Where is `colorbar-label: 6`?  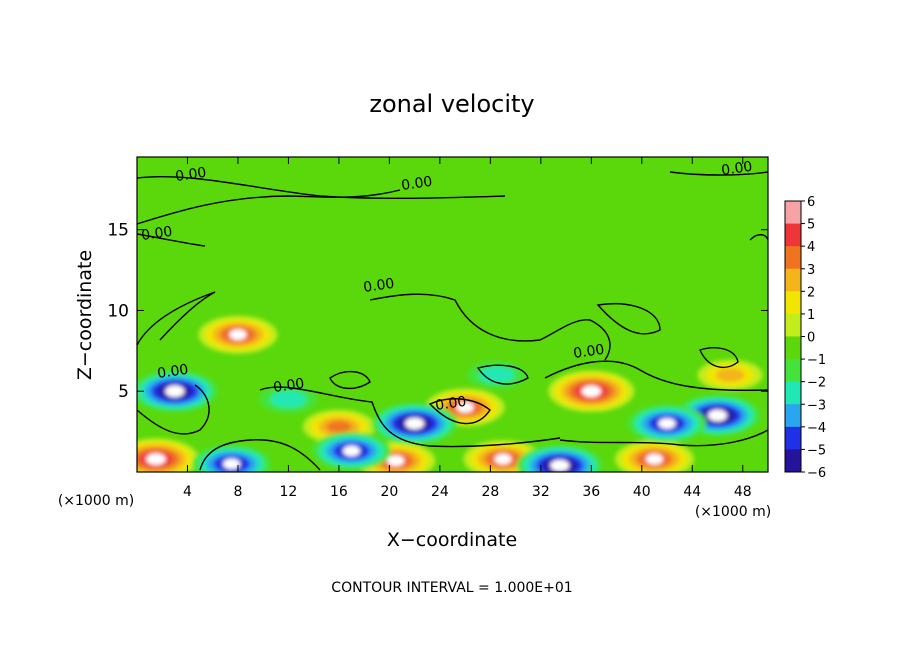 colorbar-label: 6 is located at coordinates (811, 202).